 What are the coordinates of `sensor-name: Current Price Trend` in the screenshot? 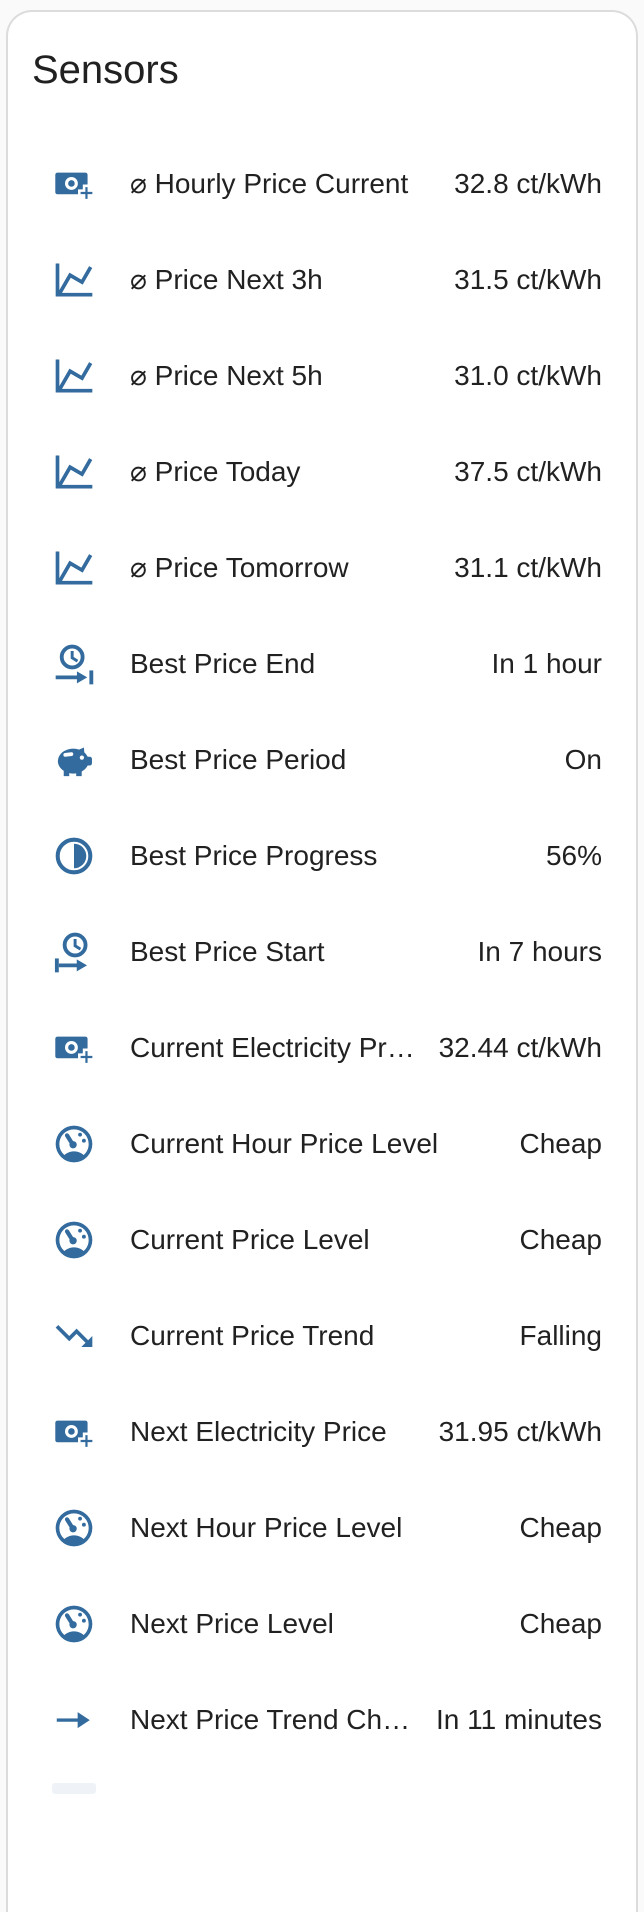 It's located at (252, 1335).